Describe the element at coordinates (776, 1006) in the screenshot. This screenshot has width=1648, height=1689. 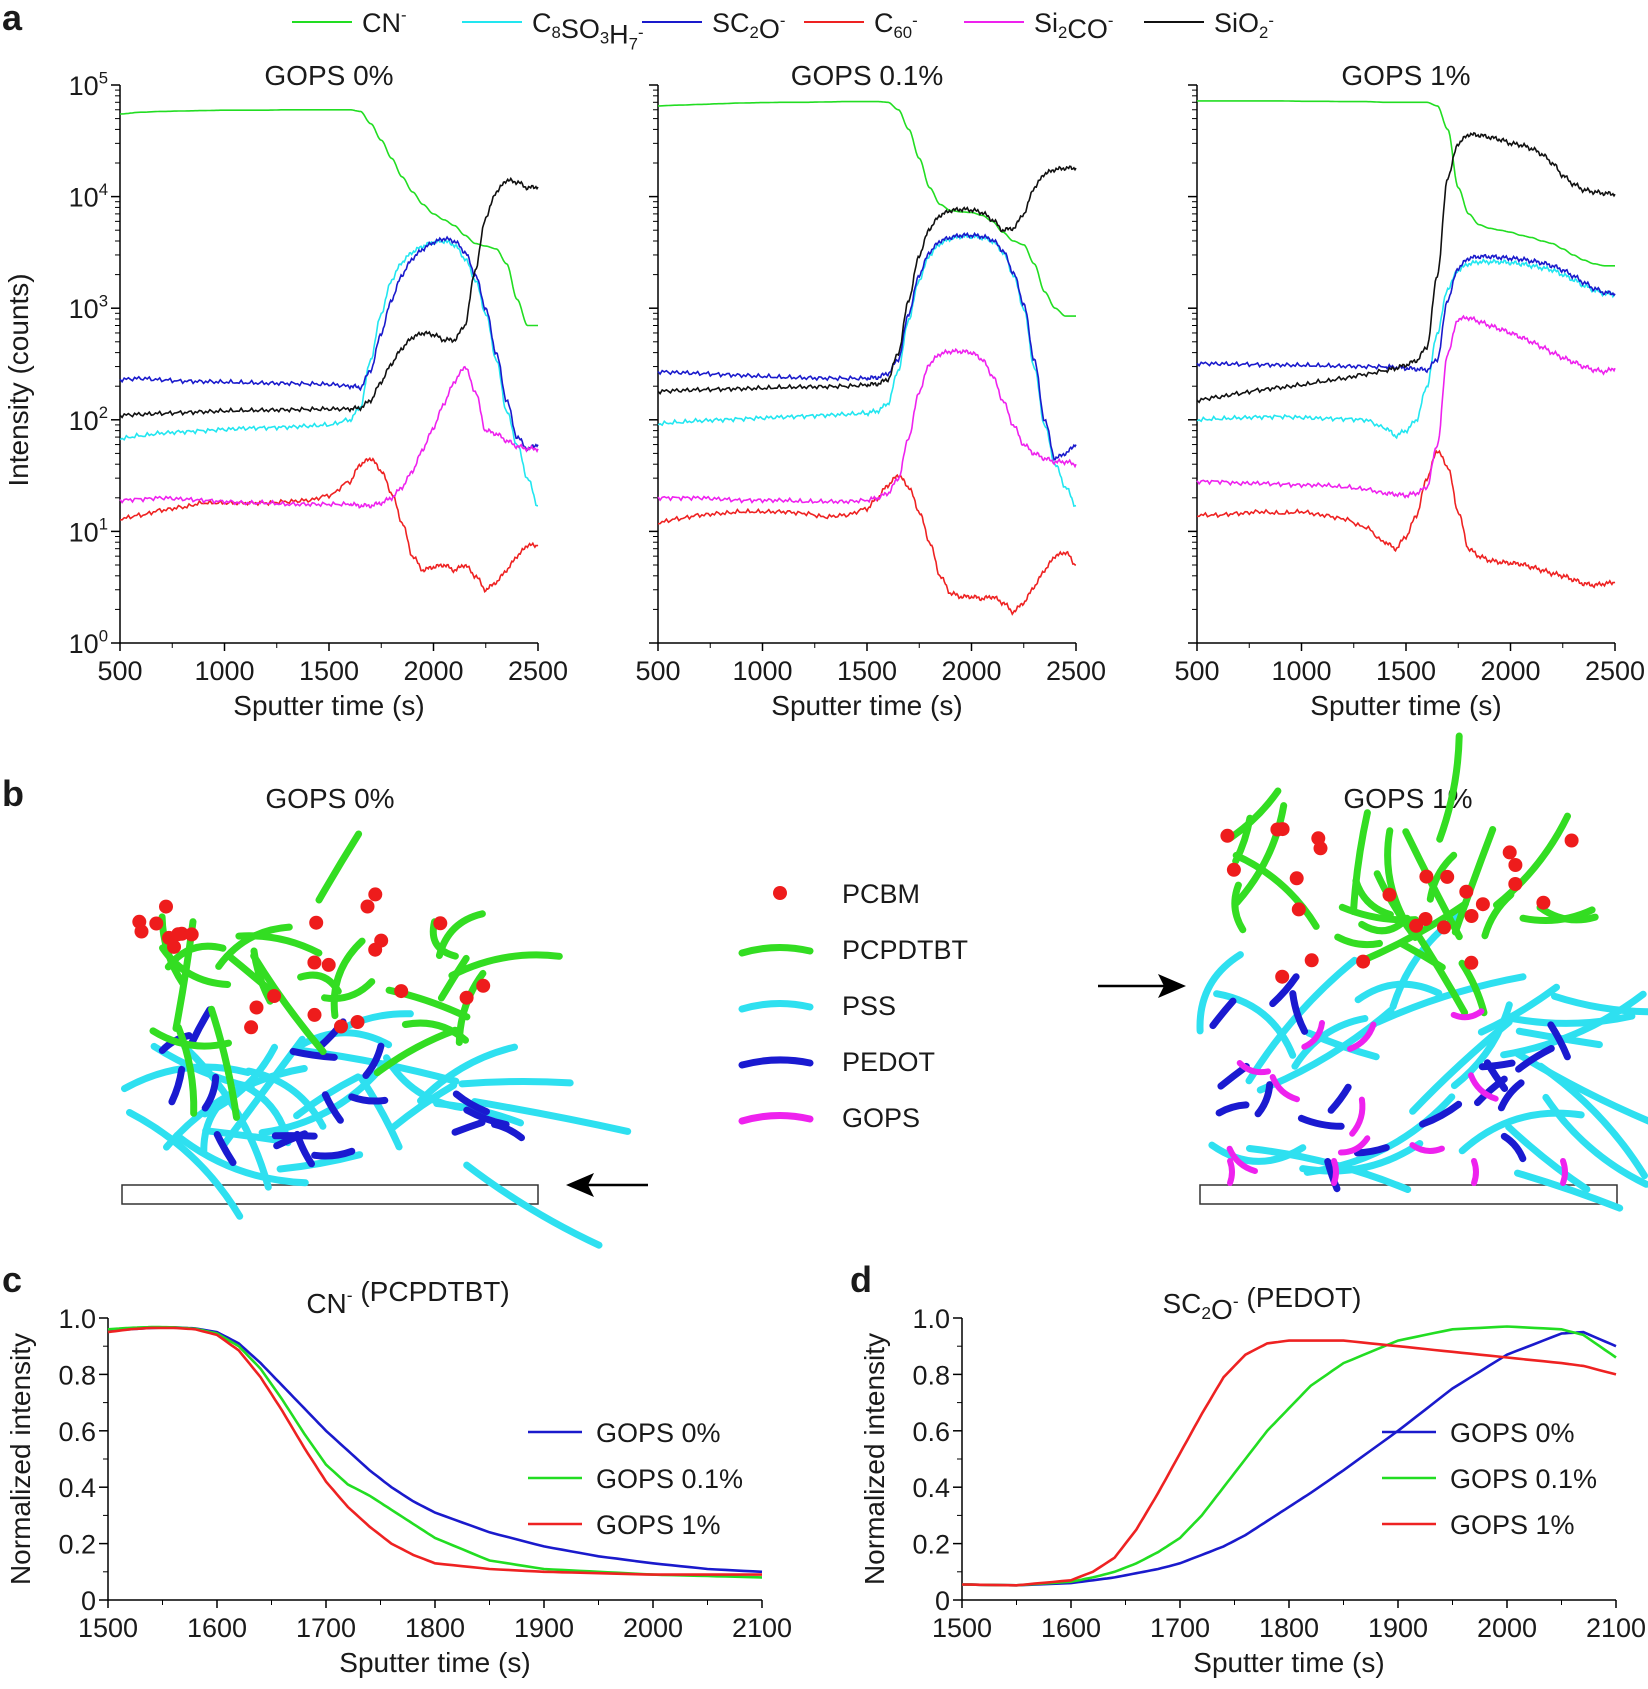
I see `legend-swatch-PSS` at that location.